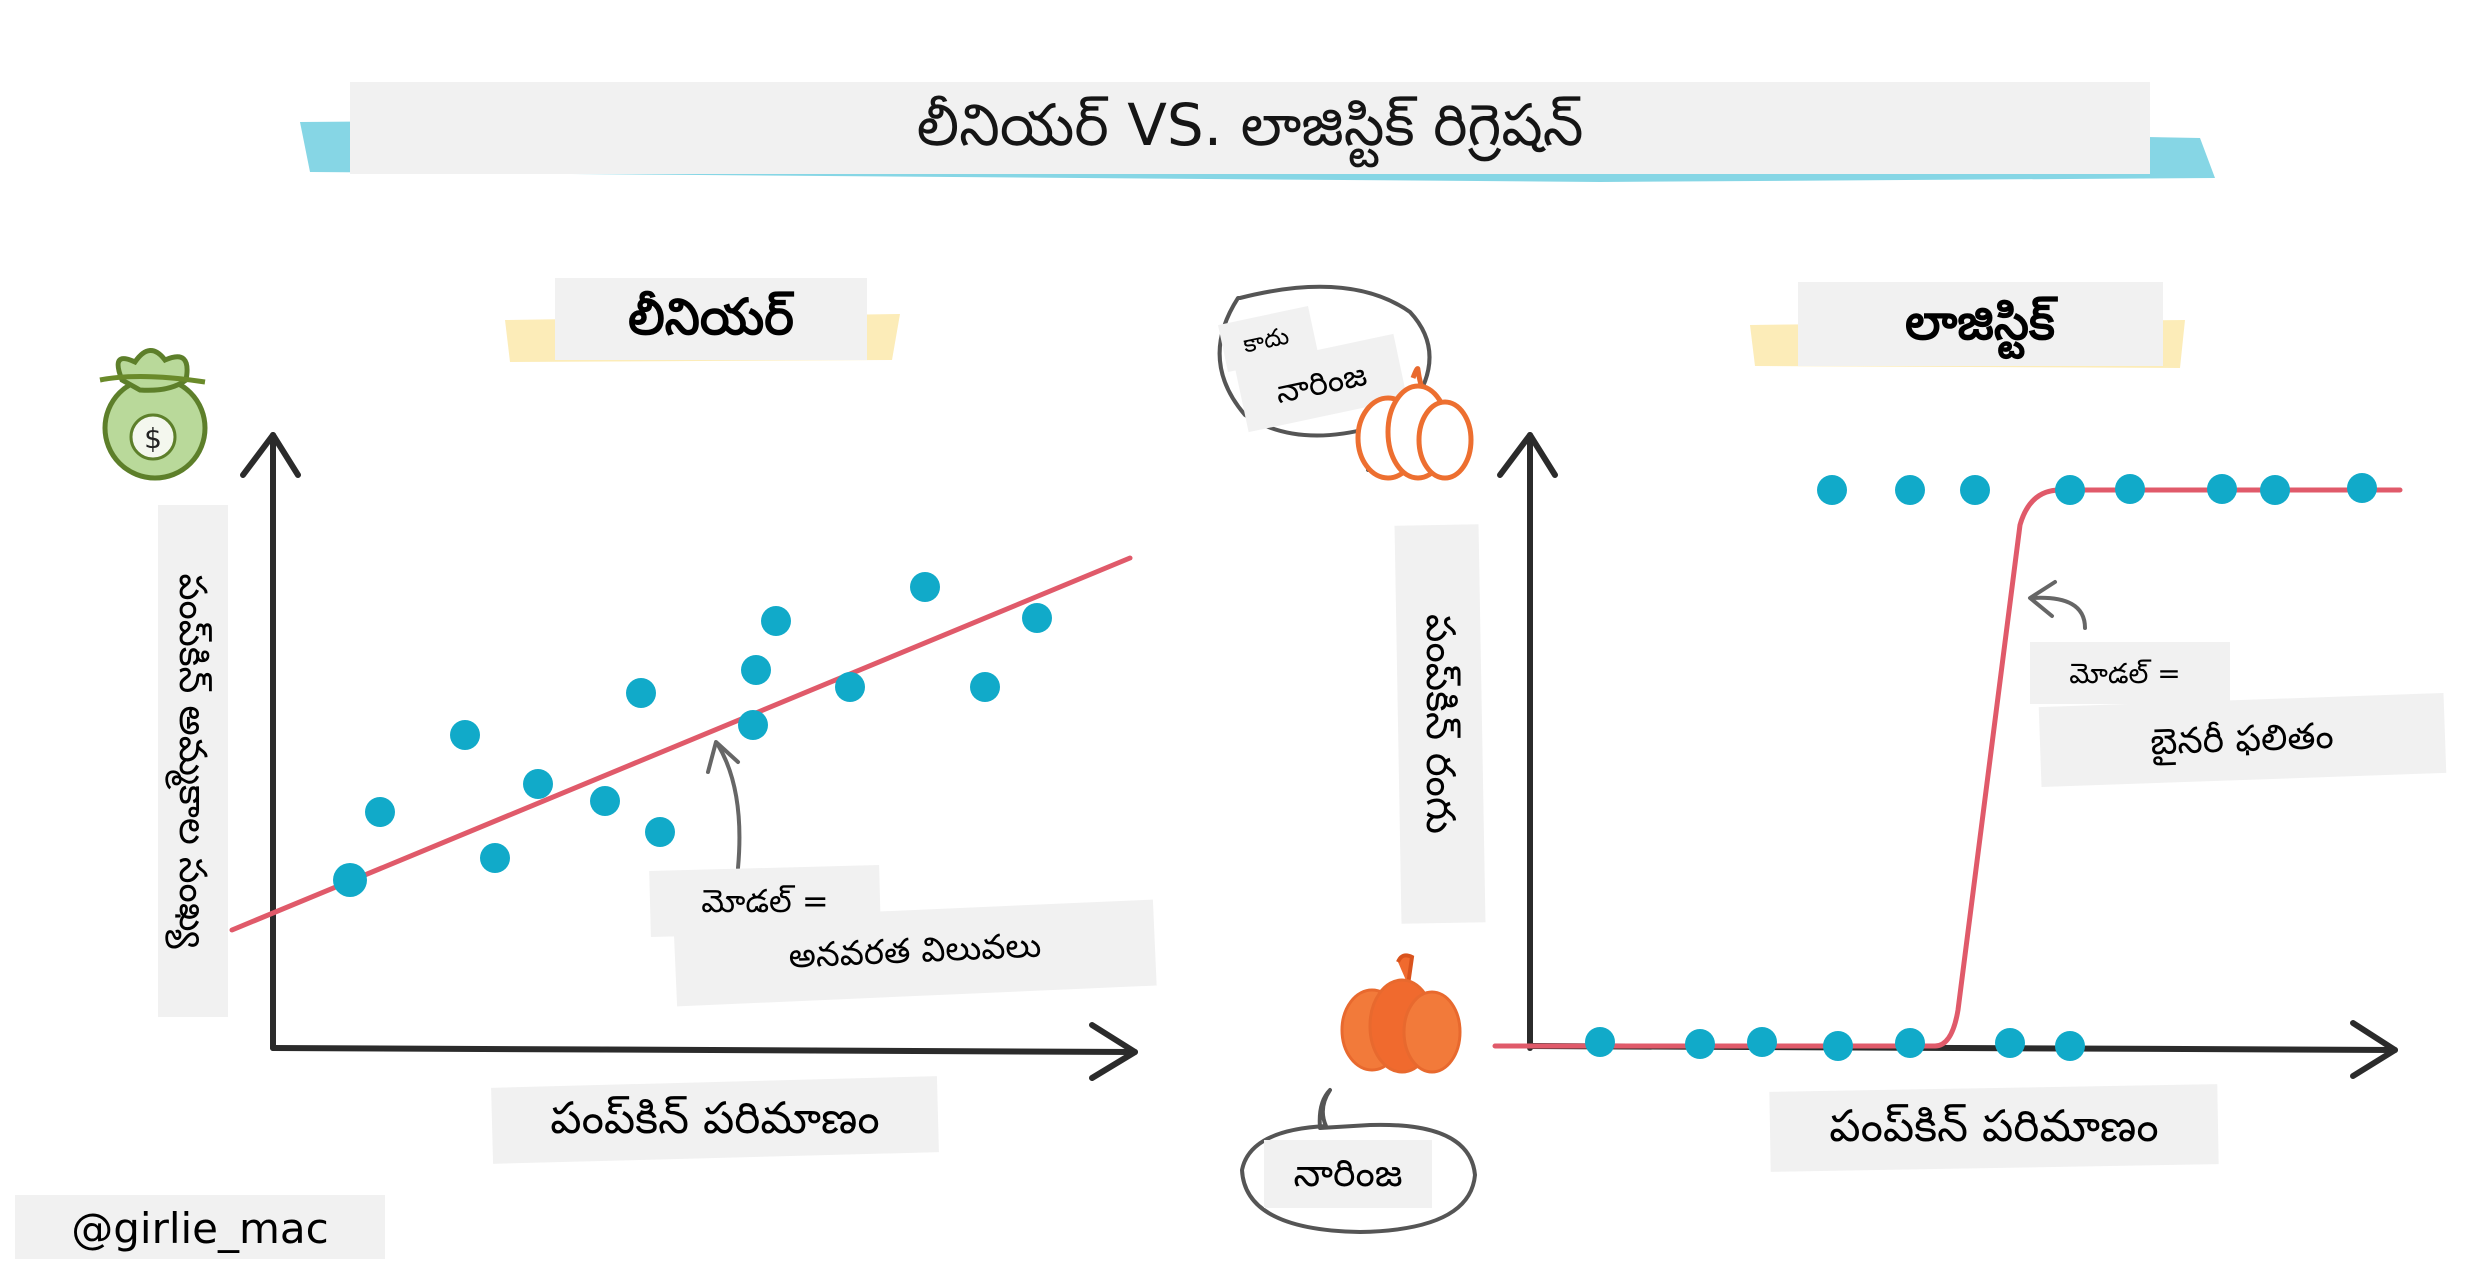 The width and height of the screenshot is (2481, 1262). Describe the element at coordinates (153, 414) in the screenshot. I see `money-bag-icon: $` at that location.